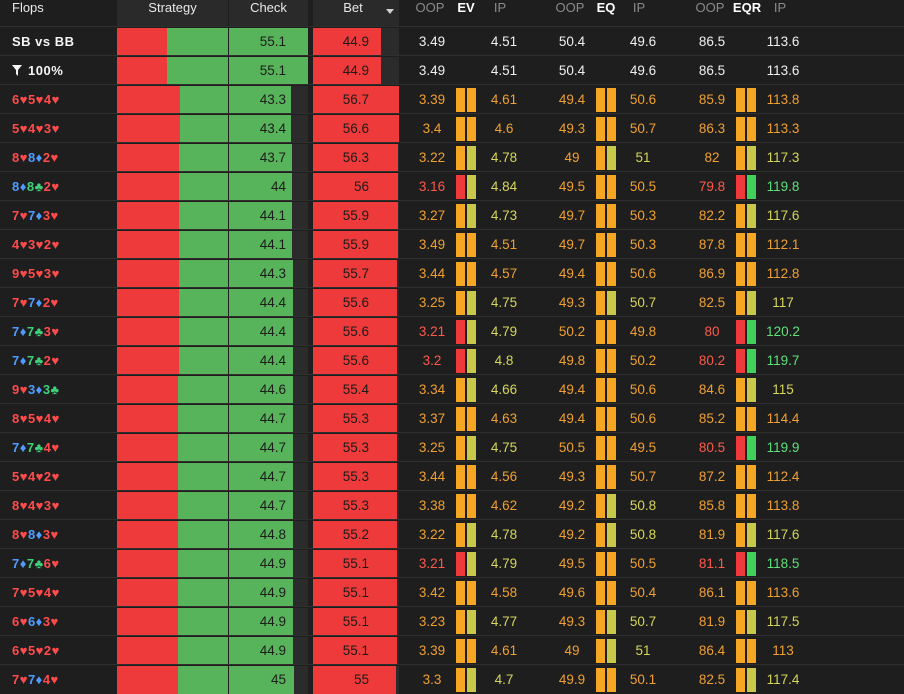 The width and height of the screenshot is (904, 694). What do you see at coordinates (452, 447) in the screenshot?
I see `table-row: 7♦7♣4♥ 44.7 55.3 3.25 4.75 50.5 49.5 80.5 119.9` at bounding box center [452, 447].